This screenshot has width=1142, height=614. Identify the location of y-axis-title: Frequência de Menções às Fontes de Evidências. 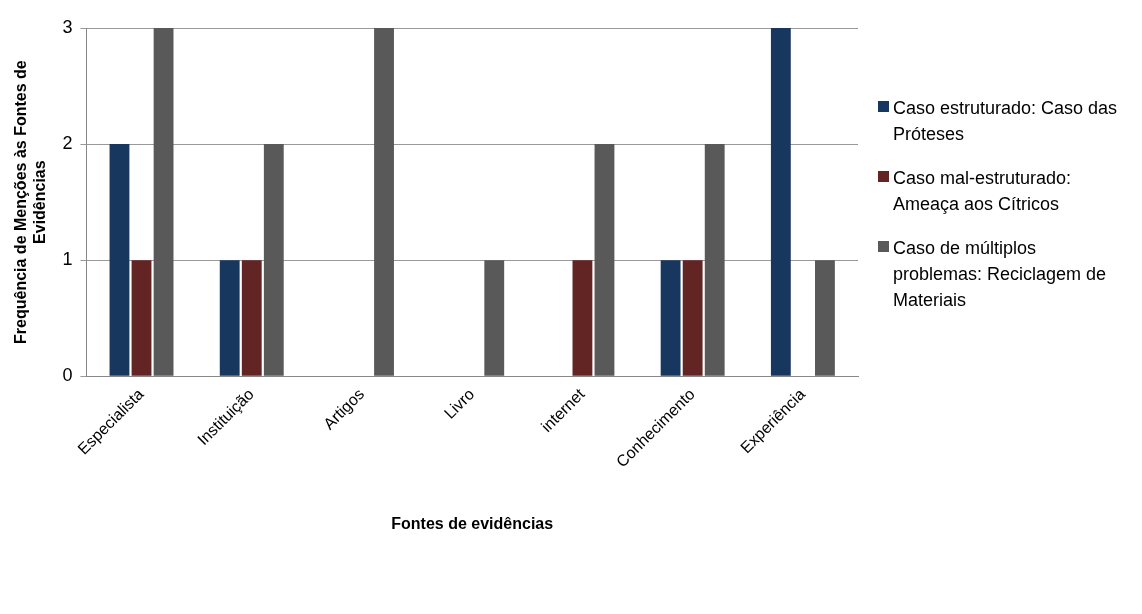
(30, 202).